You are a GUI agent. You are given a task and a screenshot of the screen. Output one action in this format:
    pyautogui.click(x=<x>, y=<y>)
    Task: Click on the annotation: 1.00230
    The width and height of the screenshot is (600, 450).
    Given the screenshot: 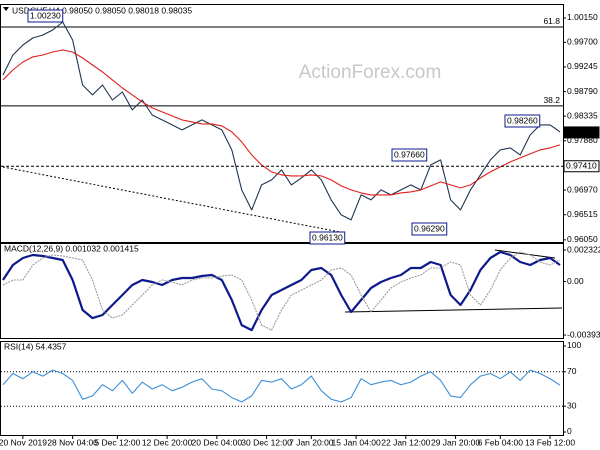 What is the action you would take?
    pyautogui.click(x=45, y=15)
    